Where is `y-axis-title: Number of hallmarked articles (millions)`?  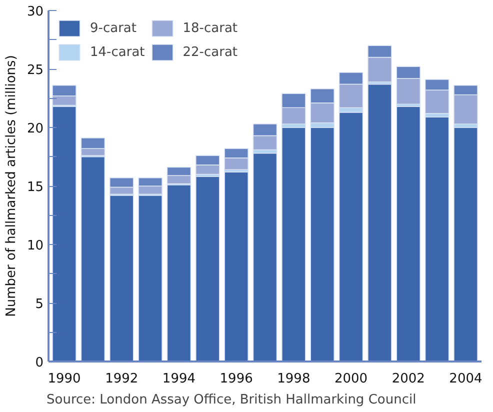
y-axis-title: Number of hallmarked articles (millions) is located at coordinates (11, 186).